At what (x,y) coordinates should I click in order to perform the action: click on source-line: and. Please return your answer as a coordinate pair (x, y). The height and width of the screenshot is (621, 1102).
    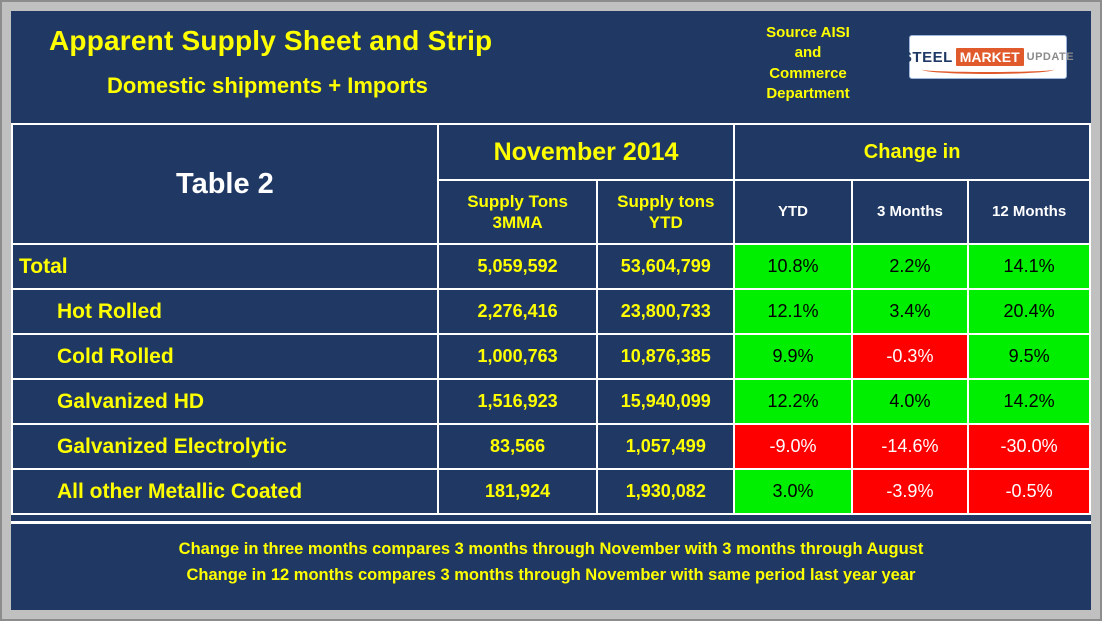
    Looking at the image, I should click on (808, 53).